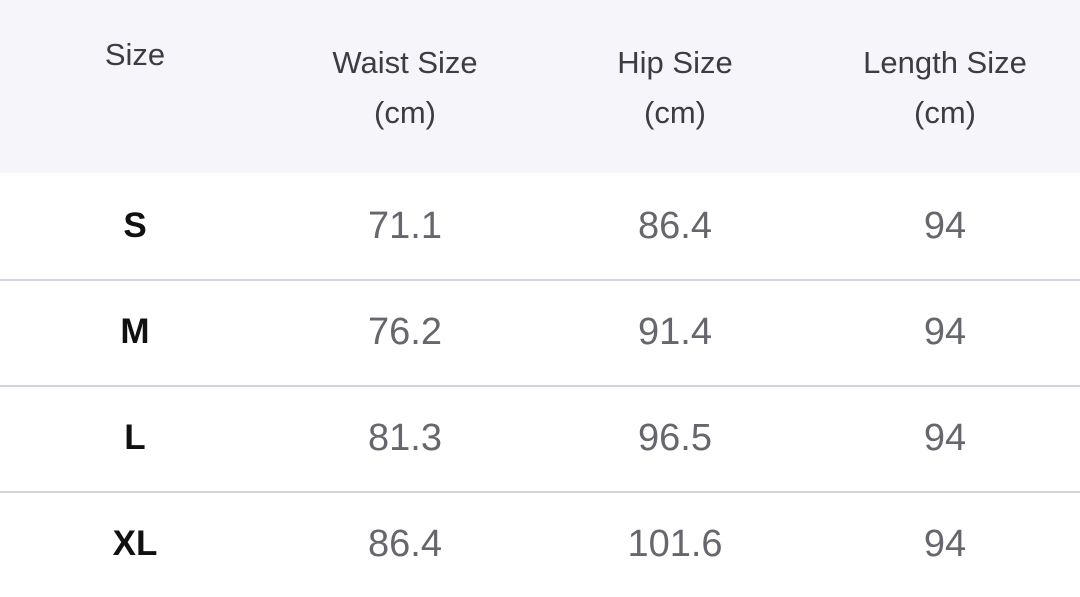 This screenshot has height=597, width=1080. Describe the element at coordinates (675, 332) in the screenshot. I see `measurement: 91.4` at that location.